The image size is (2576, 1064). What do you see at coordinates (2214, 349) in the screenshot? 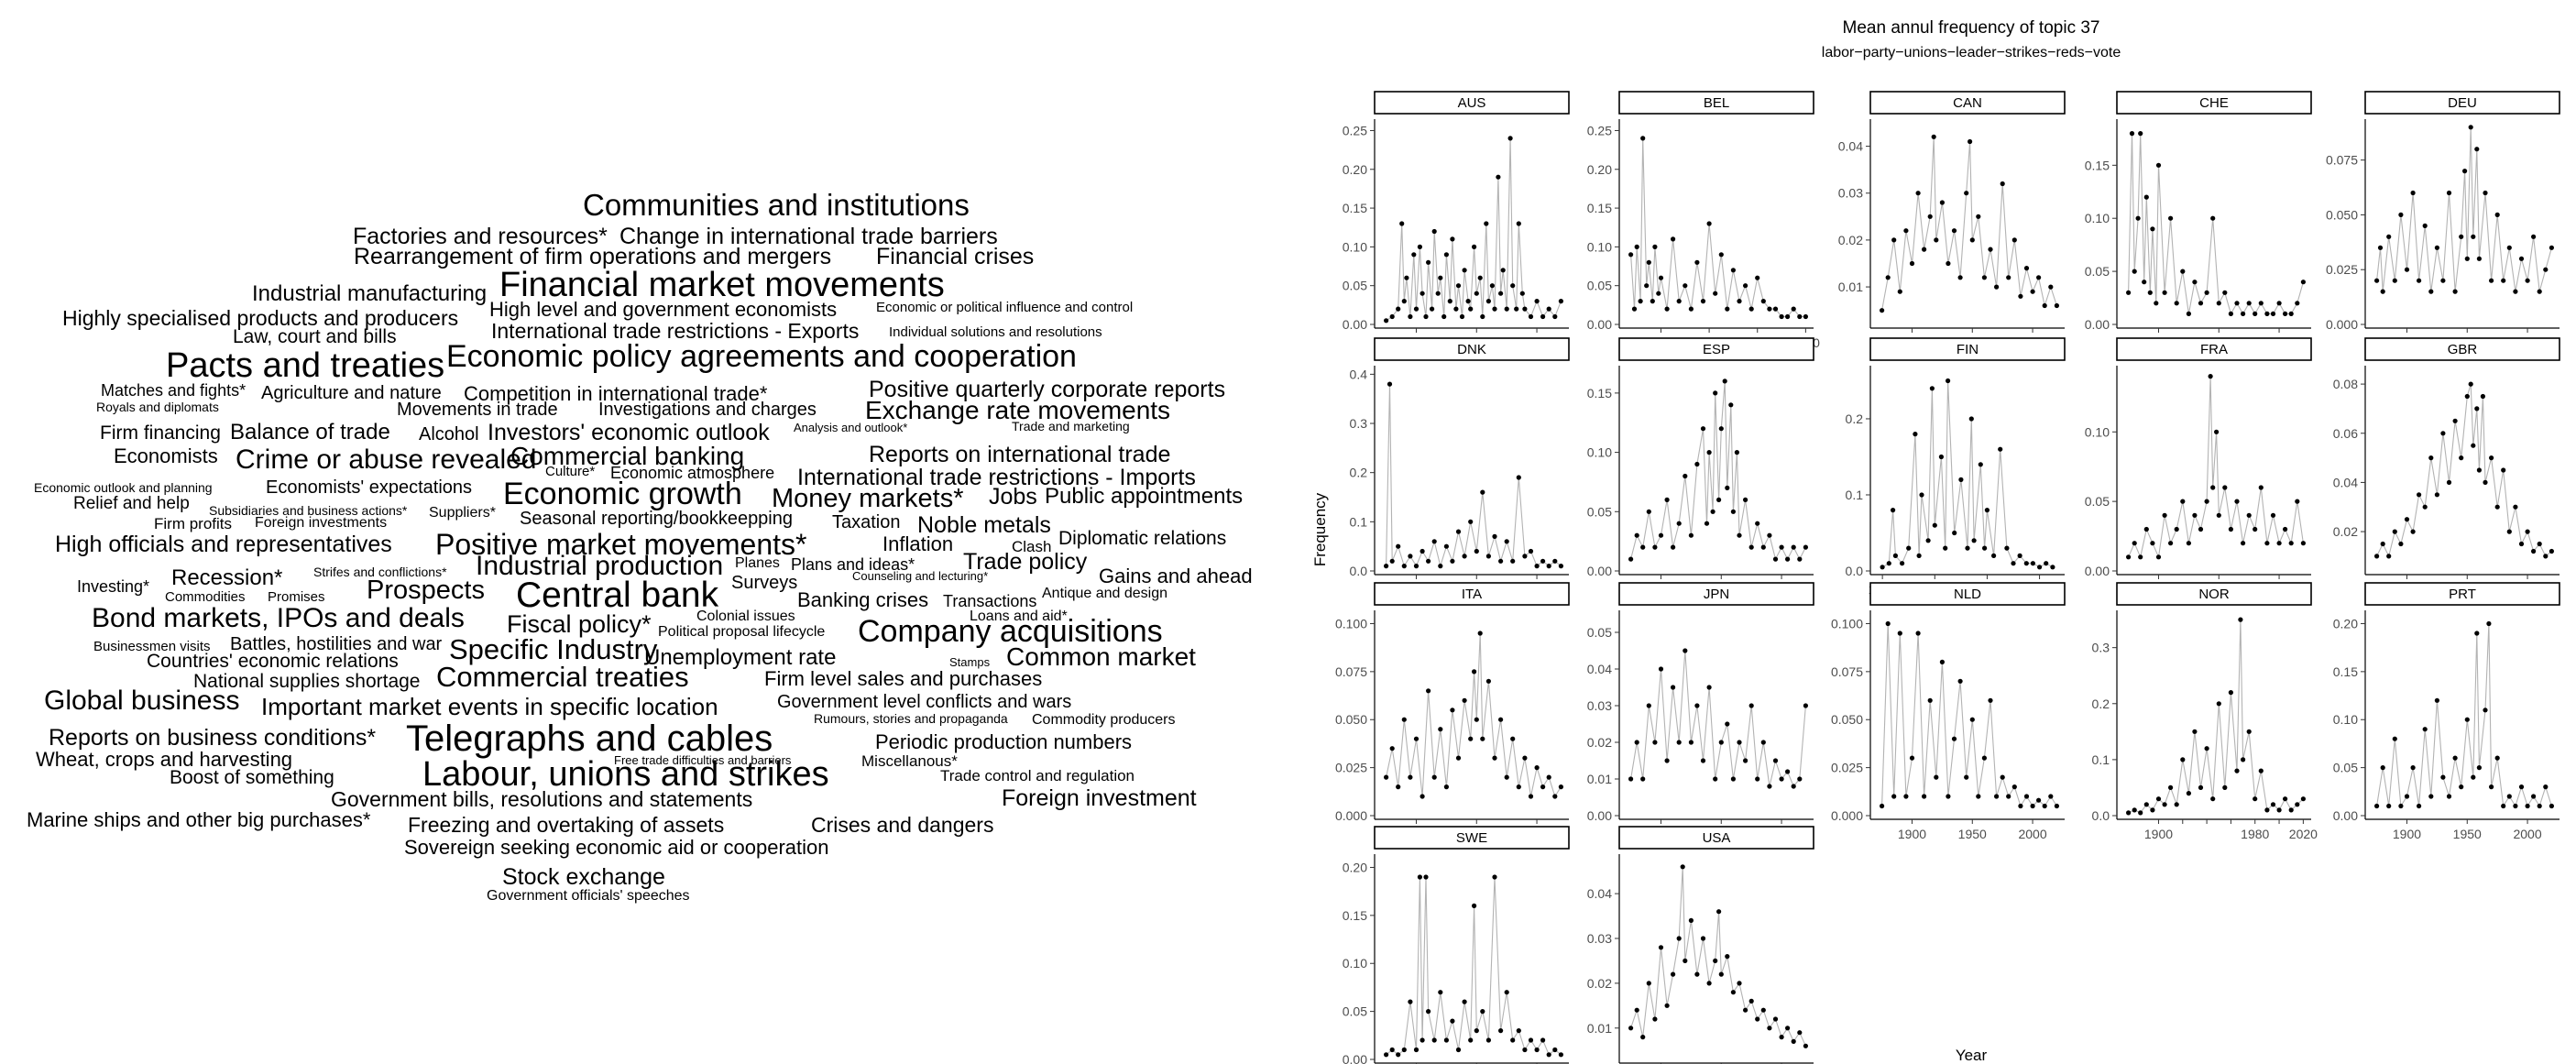
I see `facet-label: FRA` at bounding box center [2214, 349].